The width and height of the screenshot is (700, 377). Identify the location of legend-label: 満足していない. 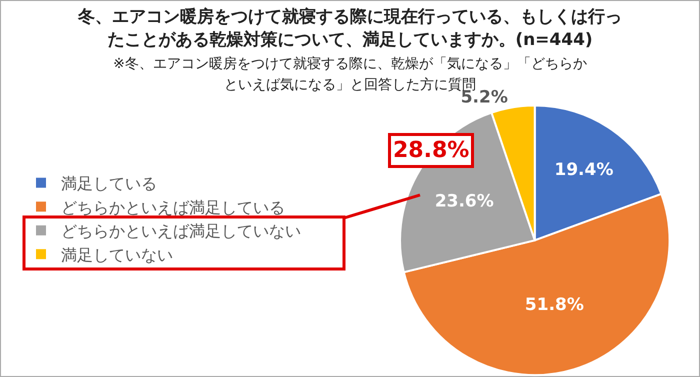
(117, 254).